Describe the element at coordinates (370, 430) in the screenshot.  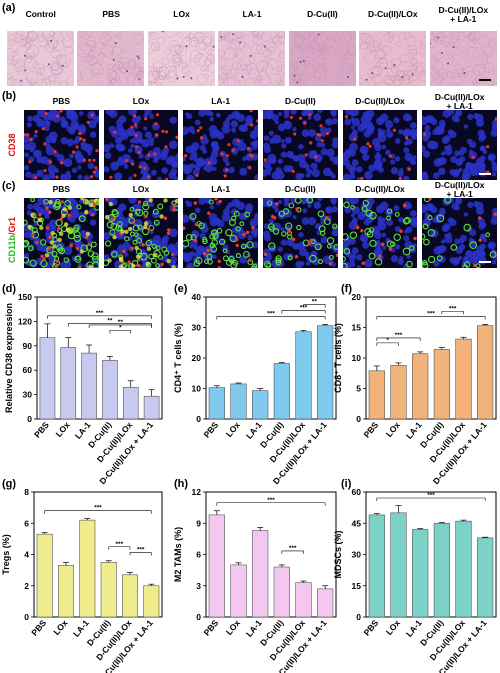
I see `chart-f-xlabel-0: PBS` at that location.